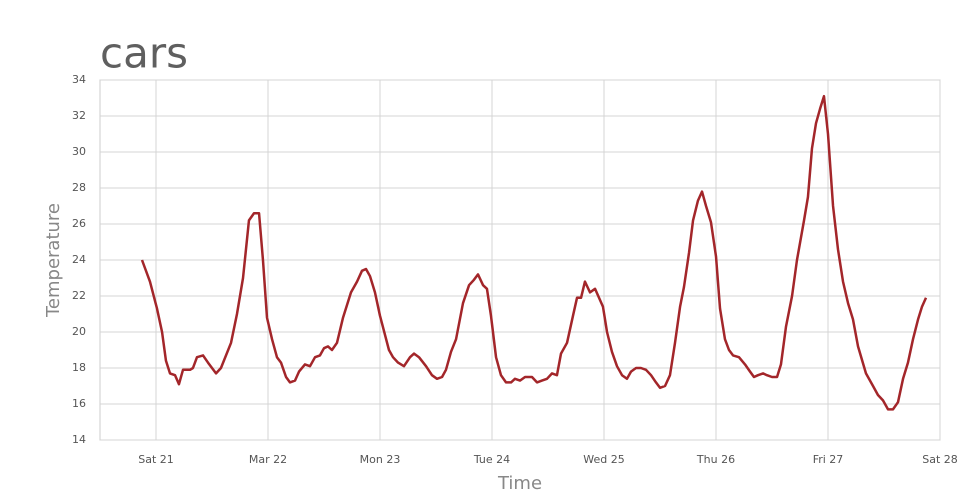 The image size is (960, 500). I want to click on x-tick-label: Sat 21, so click(156, 459).